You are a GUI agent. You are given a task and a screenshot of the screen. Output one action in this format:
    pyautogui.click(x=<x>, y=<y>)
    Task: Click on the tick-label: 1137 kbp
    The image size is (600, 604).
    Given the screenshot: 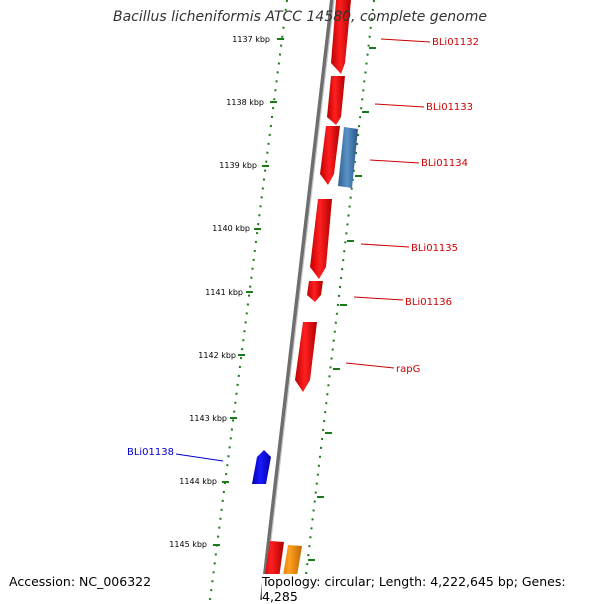 What is the action you would take?
    pyautogui.click(x=251, y=39)
    